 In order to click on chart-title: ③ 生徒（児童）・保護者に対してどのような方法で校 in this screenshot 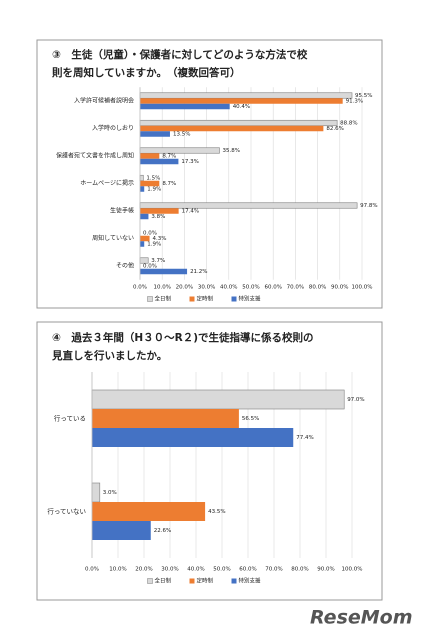, I will do `click(180, 54)`.